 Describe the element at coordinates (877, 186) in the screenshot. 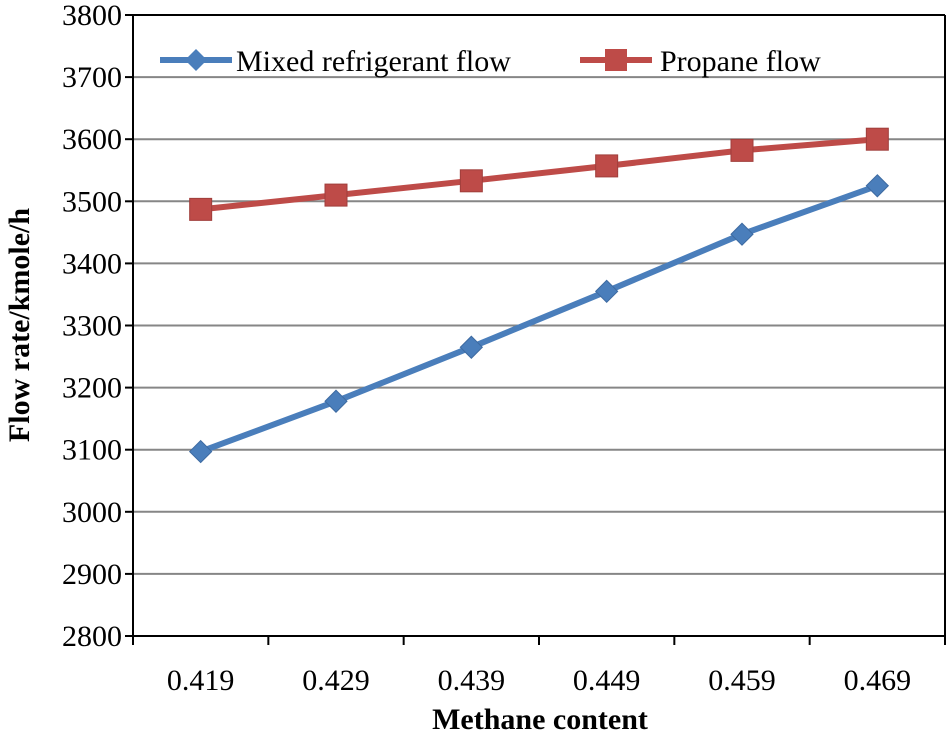

I see `point-mixed-refrigerant-flow-0.469` at that location.